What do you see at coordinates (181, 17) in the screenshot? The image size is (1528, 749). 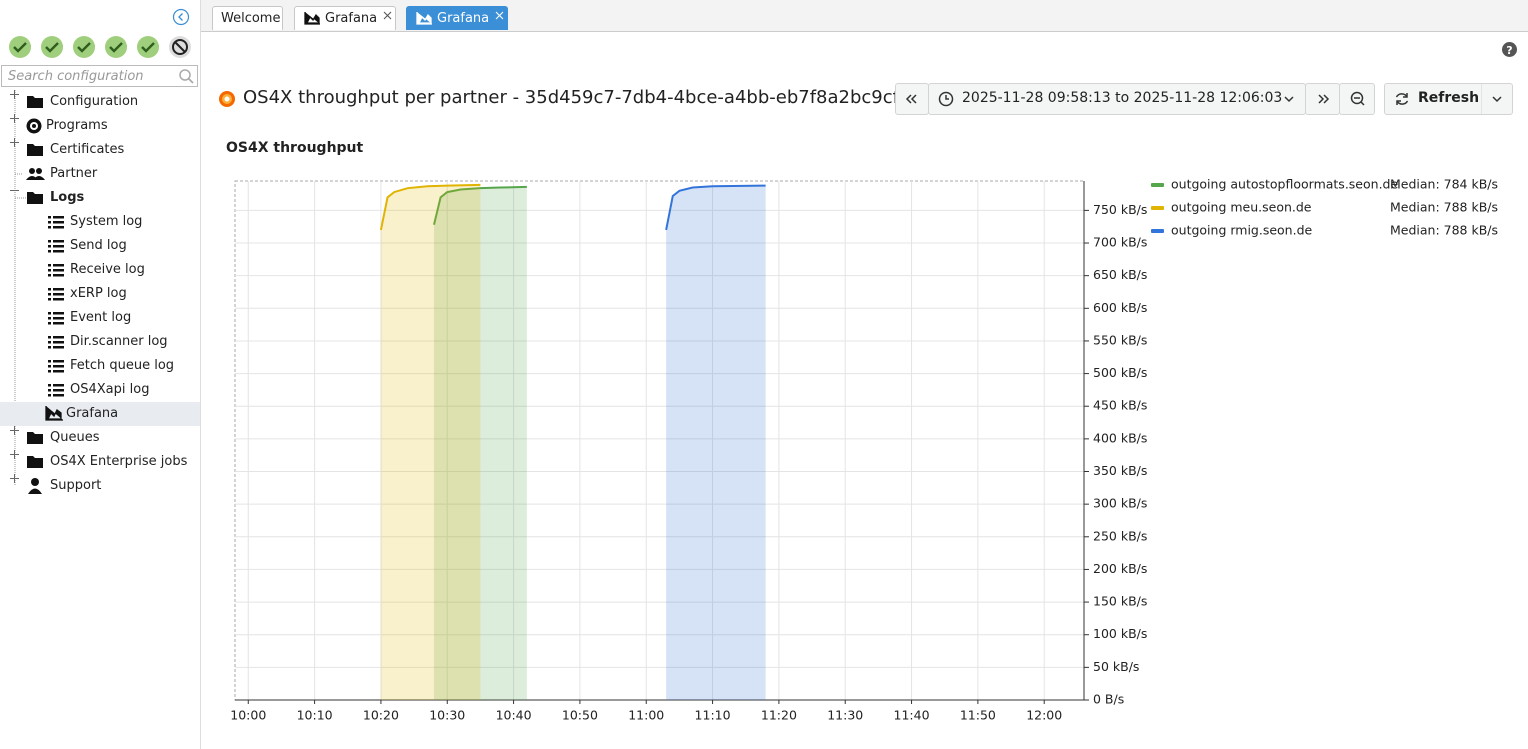 I see `collapse-button` at bounding box center [181, 17].